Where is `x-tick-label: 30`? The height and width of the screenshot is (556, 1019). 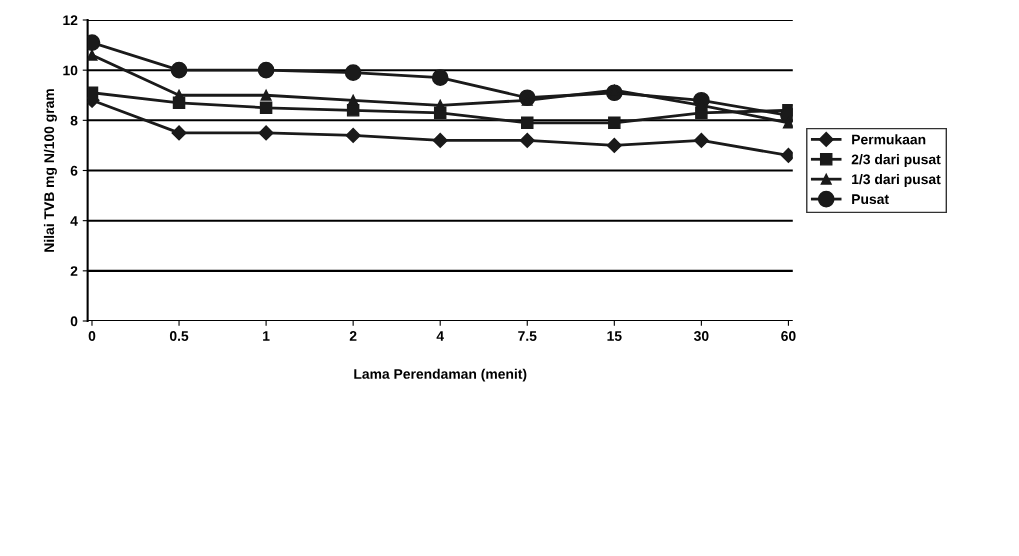 x-tick-label: 30 is located at coordinates (701, 336).